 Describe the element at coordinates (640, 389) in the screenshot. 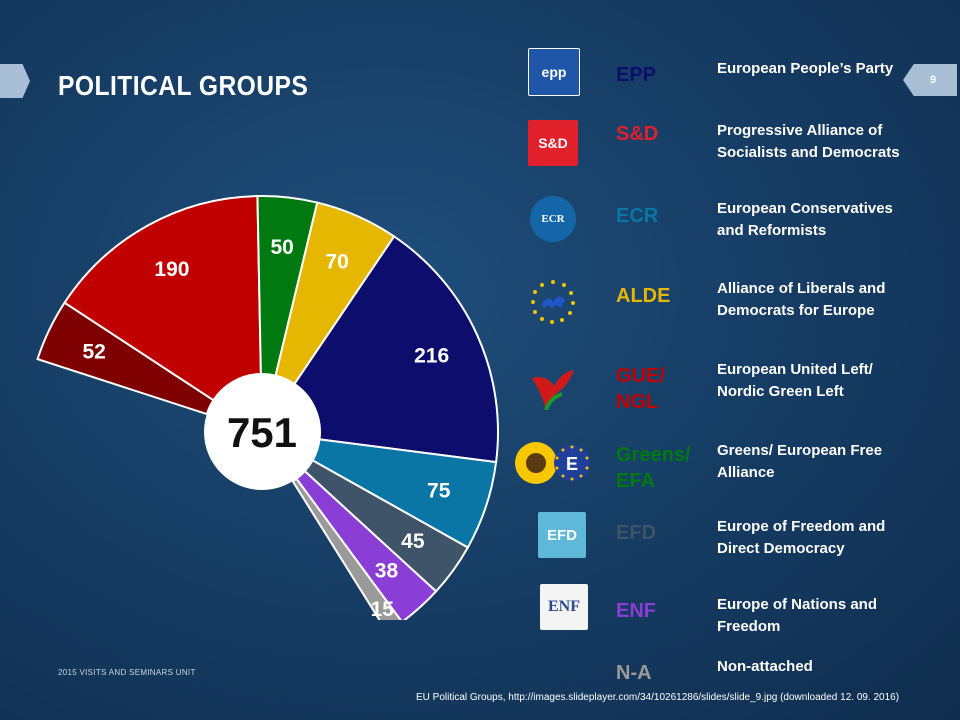

I see `legend-abbr-gue: GUE/ NGL` at that location.